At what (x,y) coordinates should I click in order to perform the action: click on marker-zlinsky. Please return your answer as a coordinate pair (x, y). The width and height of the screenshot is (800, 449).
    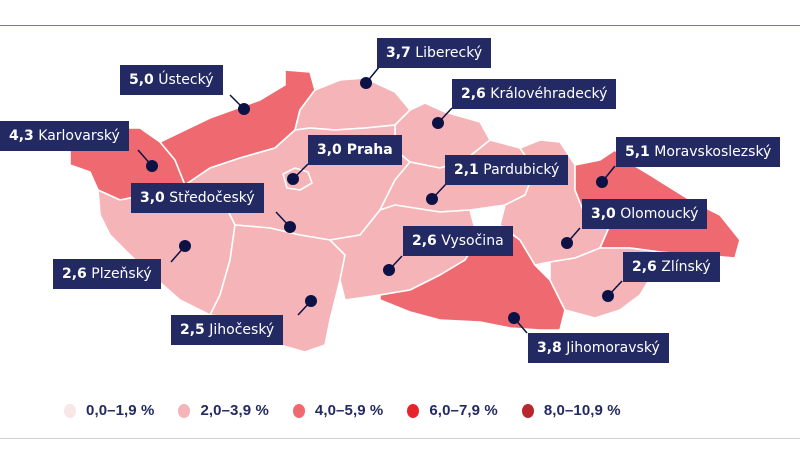
    Looking at the image, I should click on (608, 296).